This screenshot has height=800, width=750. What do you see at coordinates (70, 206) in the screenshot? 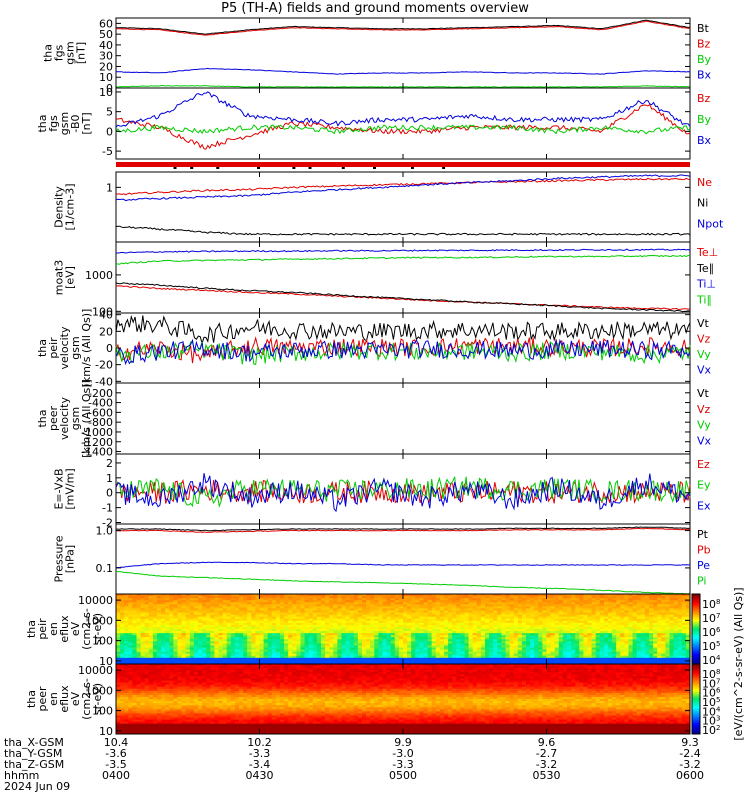
I see `y-axis-label: [1/cm-3]` at bounding box center [70, 206].